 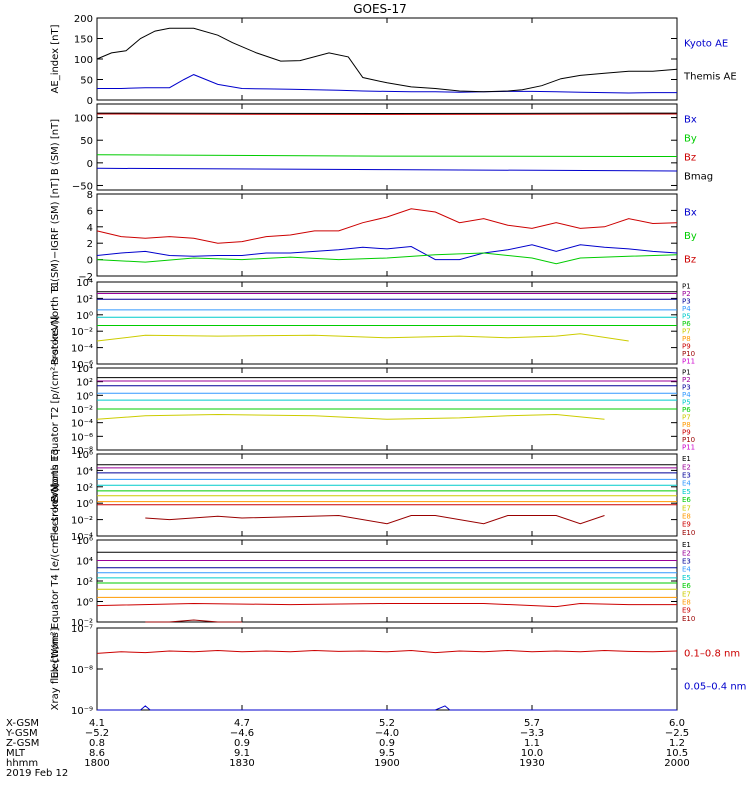 What do you see at coordinates (84, 504) in the screenshot?
I see `ytick-label-en: 10⁰` at bounding box center [84, 504].